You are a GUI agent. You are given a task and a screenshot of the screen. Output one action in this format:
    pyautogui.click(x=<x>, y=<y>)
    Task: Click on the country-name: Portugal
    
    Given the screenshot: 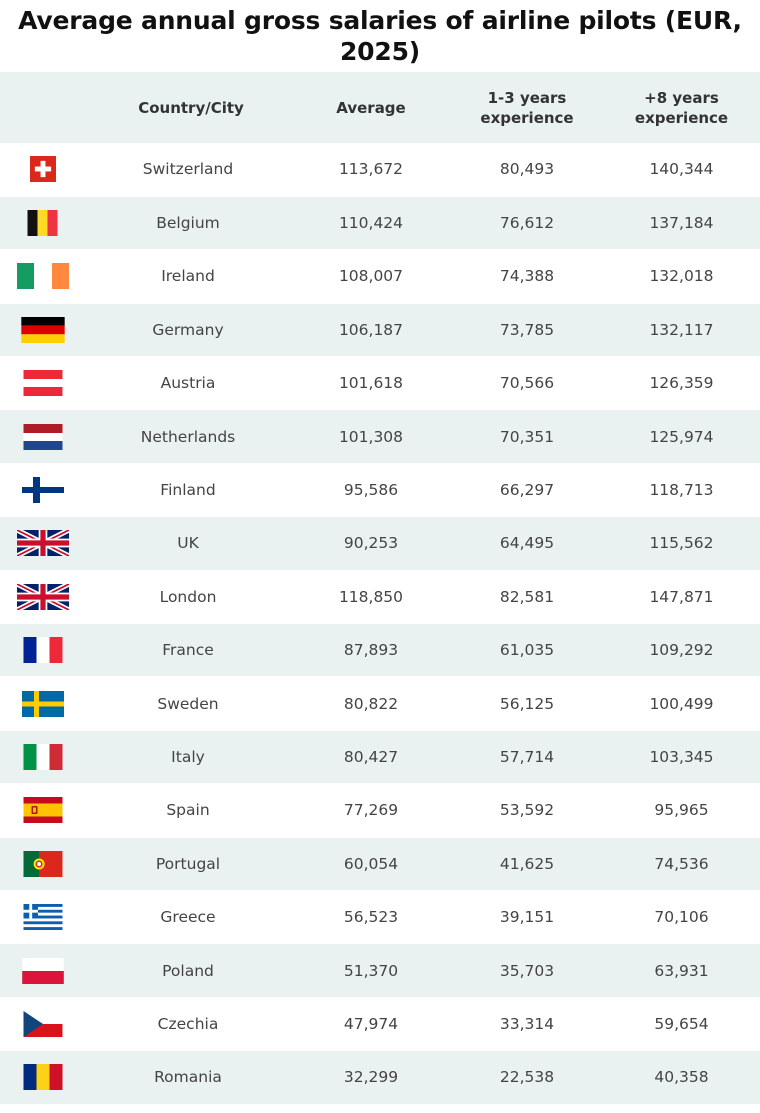 What is the action you would take?
    pyautogui.click(x=188, y=863)
    